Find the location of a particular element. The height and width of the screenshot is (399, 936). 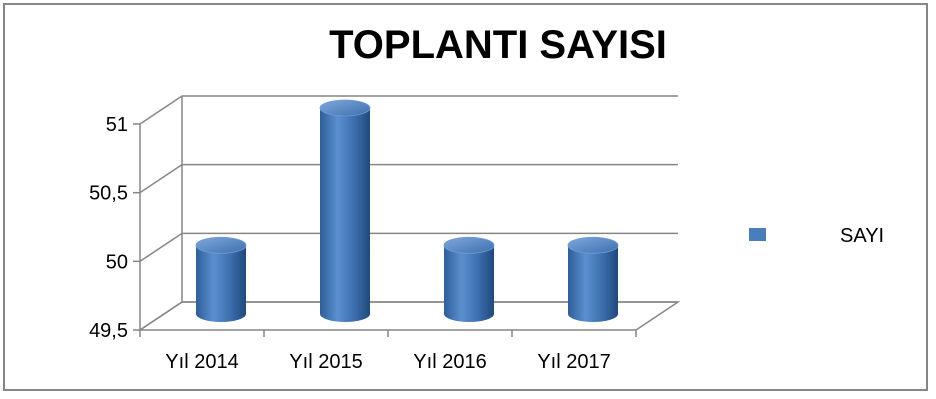

chart-title: TOPLANTI SAYISI is located at coordinates (498, 45).